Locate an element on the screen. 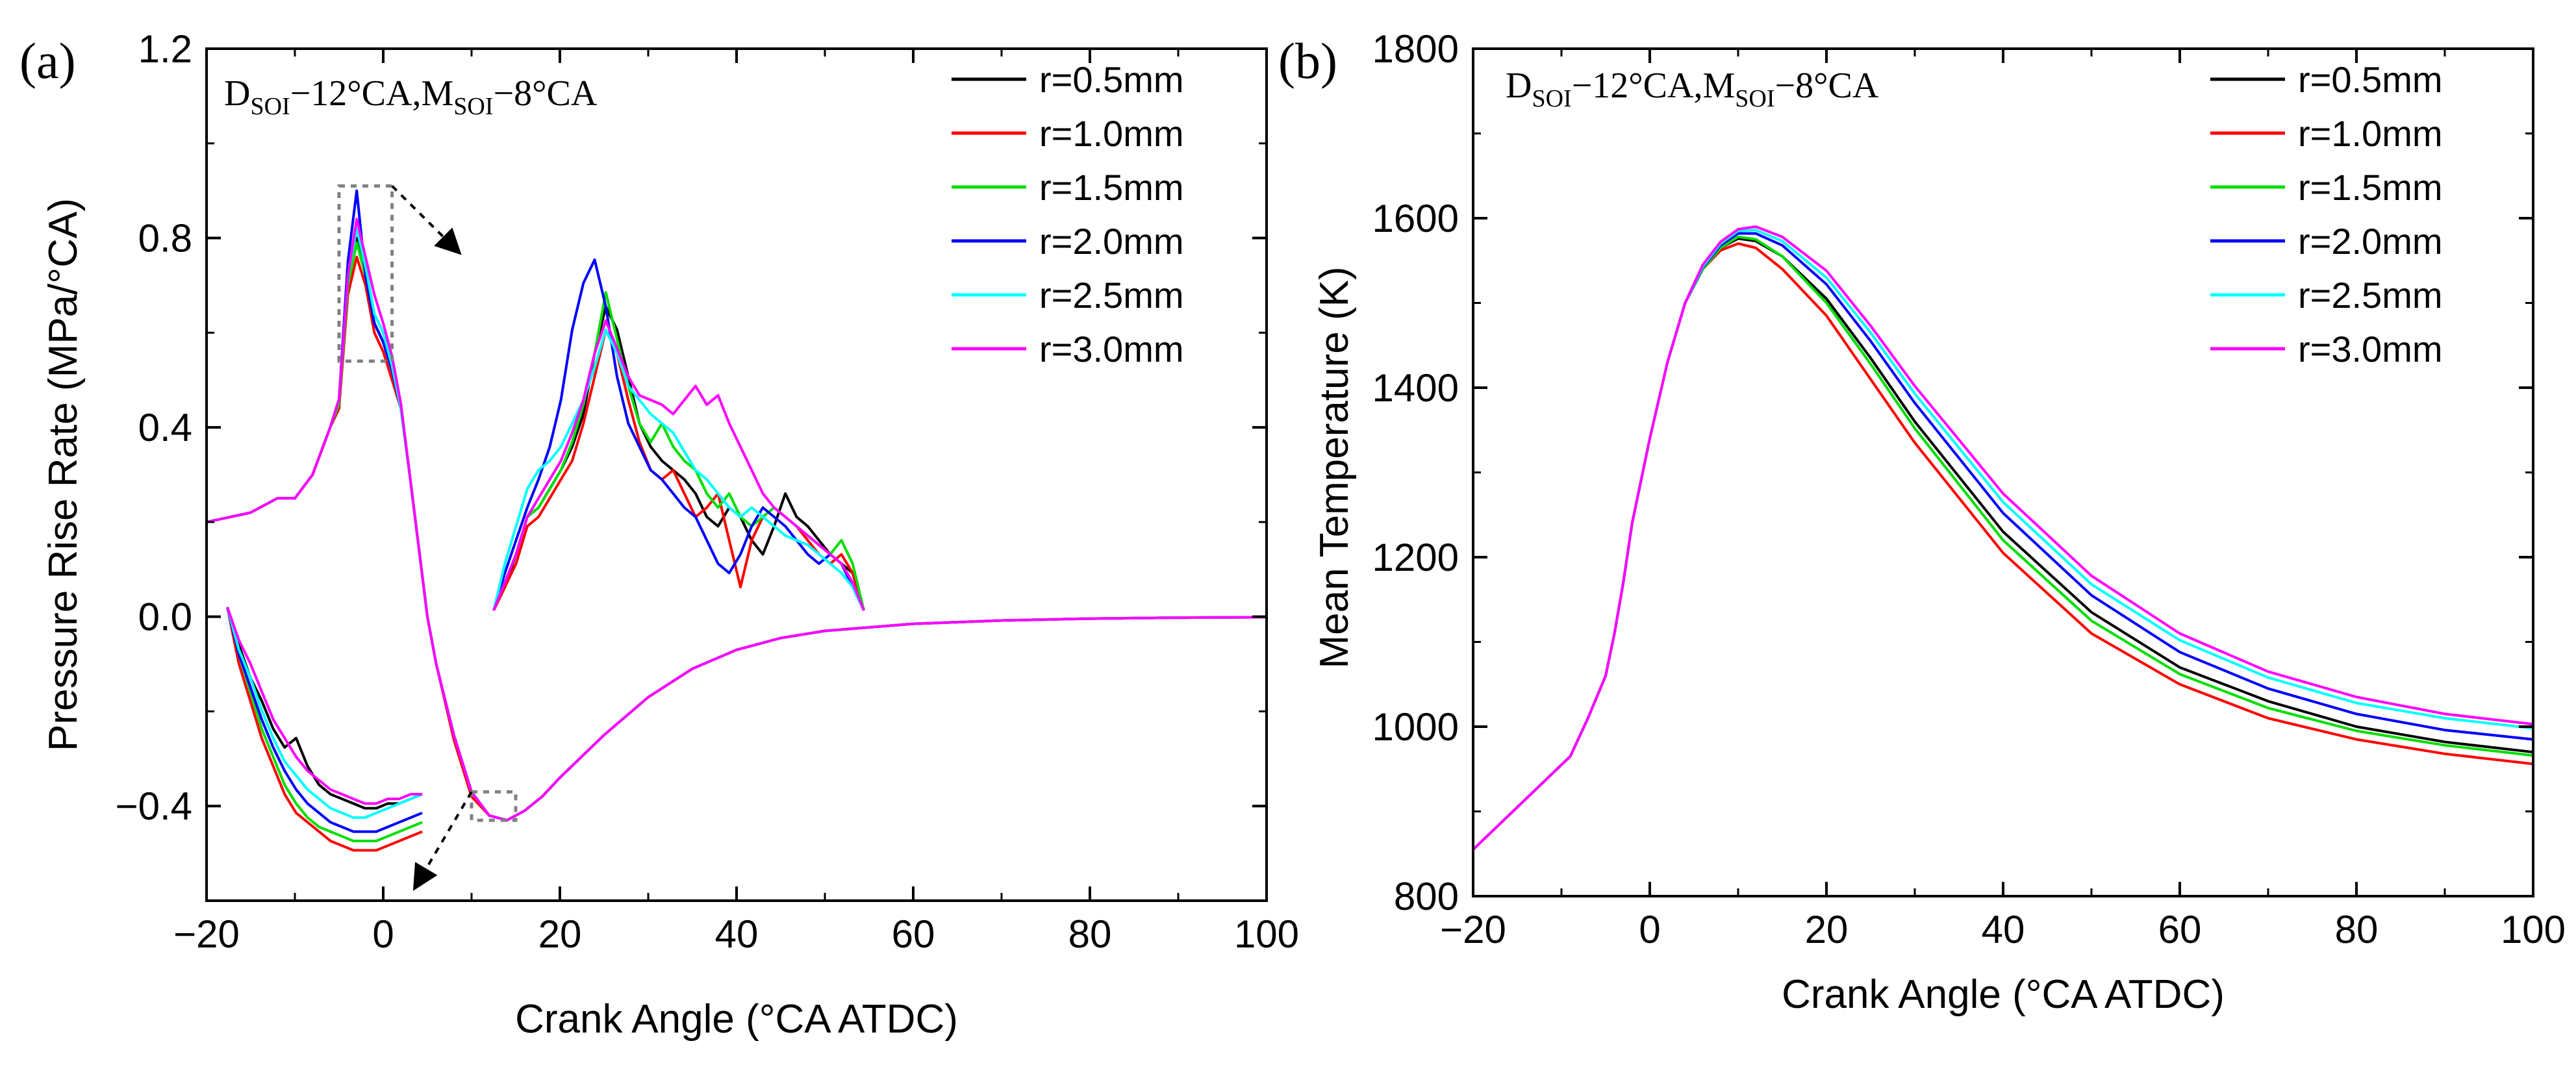 Image resolution: width=2576 pixels, height=1065 pixels. panel-a-x-tick-label: 20 is located at coordinates (560, 934).